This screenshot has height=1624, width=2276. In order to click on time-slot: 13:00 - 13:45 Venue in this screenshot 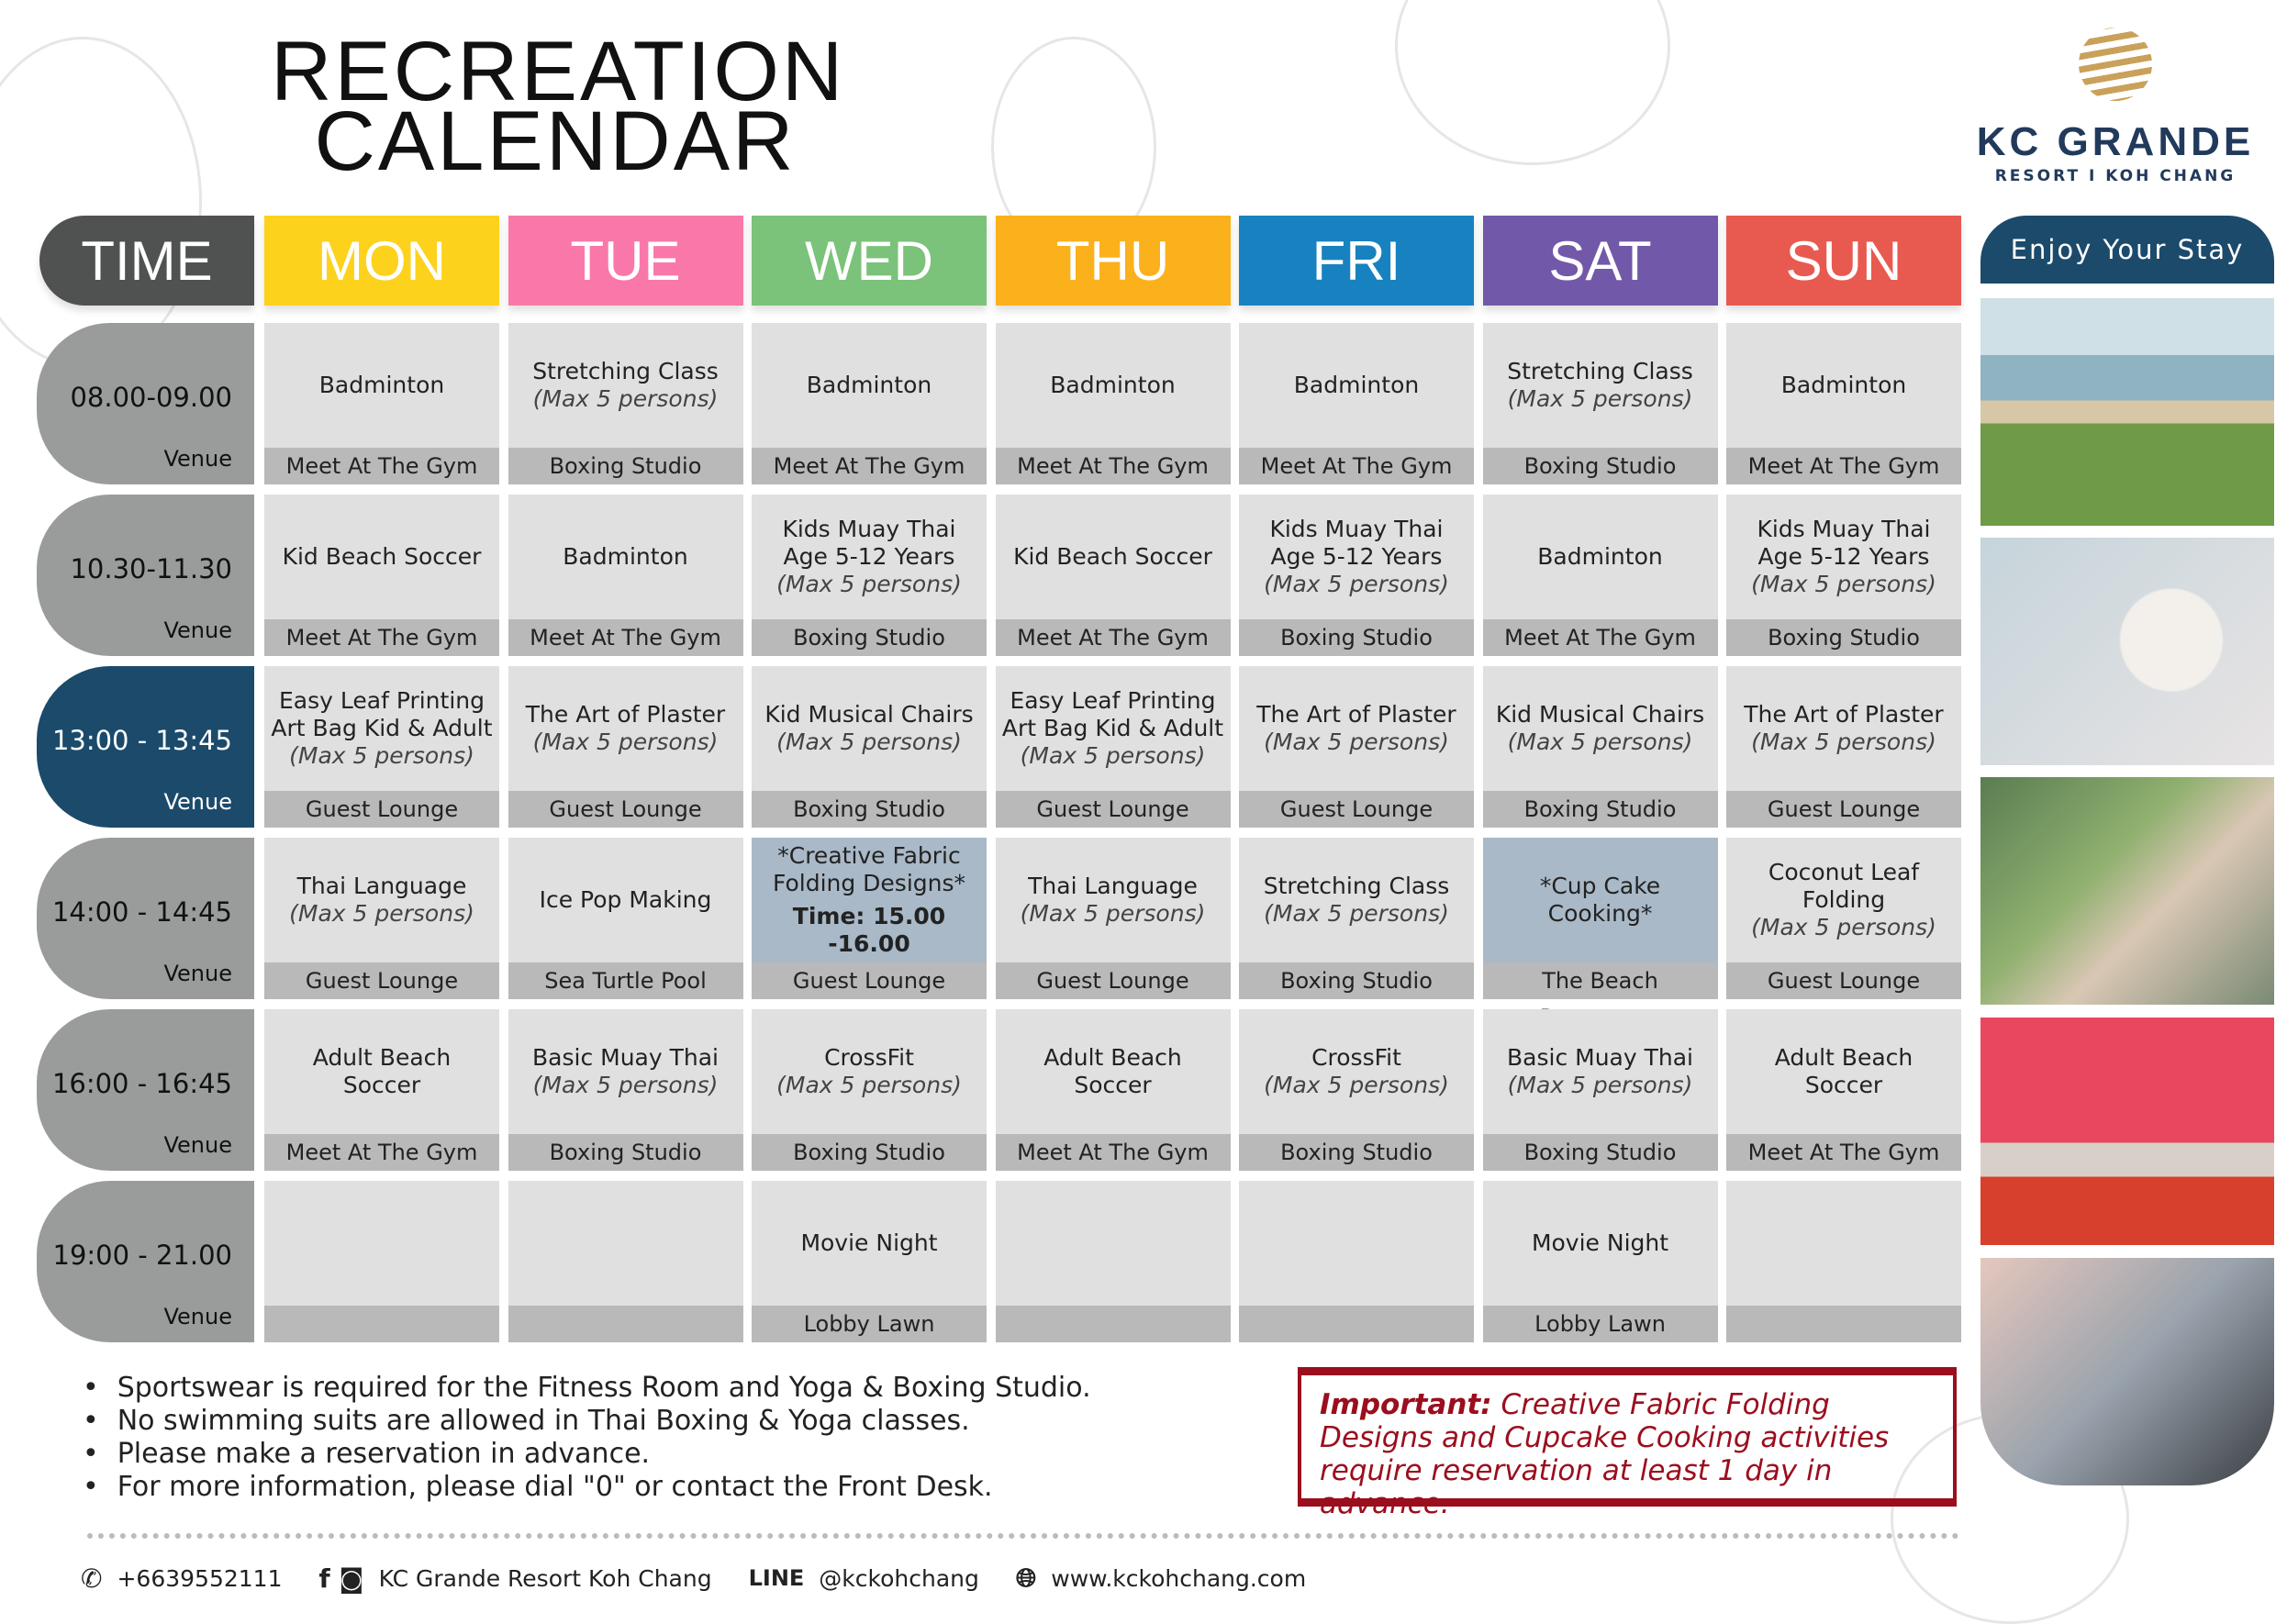, I will do `click(145, 747)`.